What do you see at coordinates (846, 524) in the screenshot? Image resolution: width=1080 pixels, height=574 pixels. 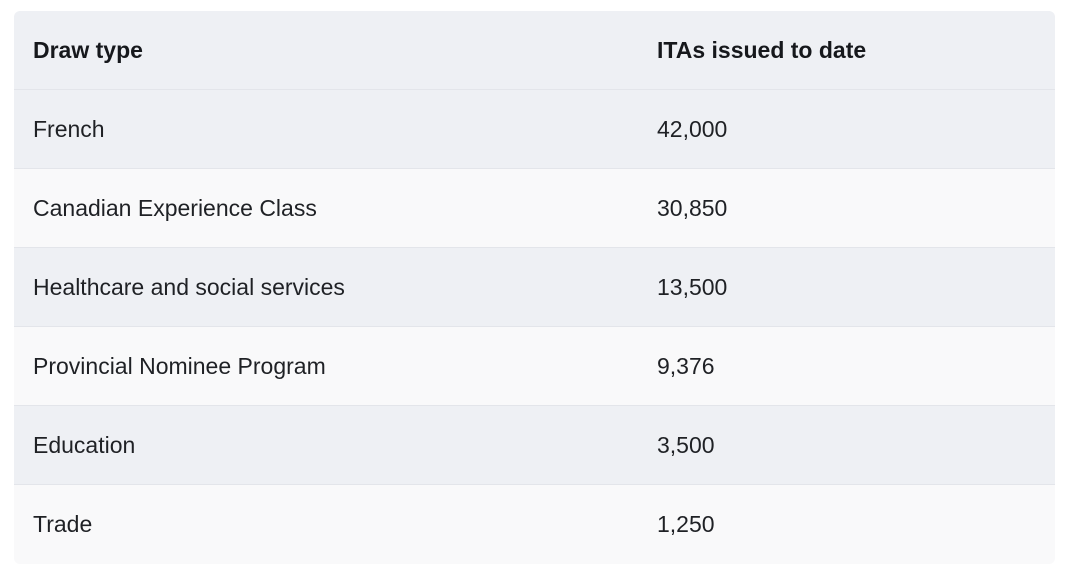 I see `itas-count-cell: 1,250` at bounding box center [846, 524].